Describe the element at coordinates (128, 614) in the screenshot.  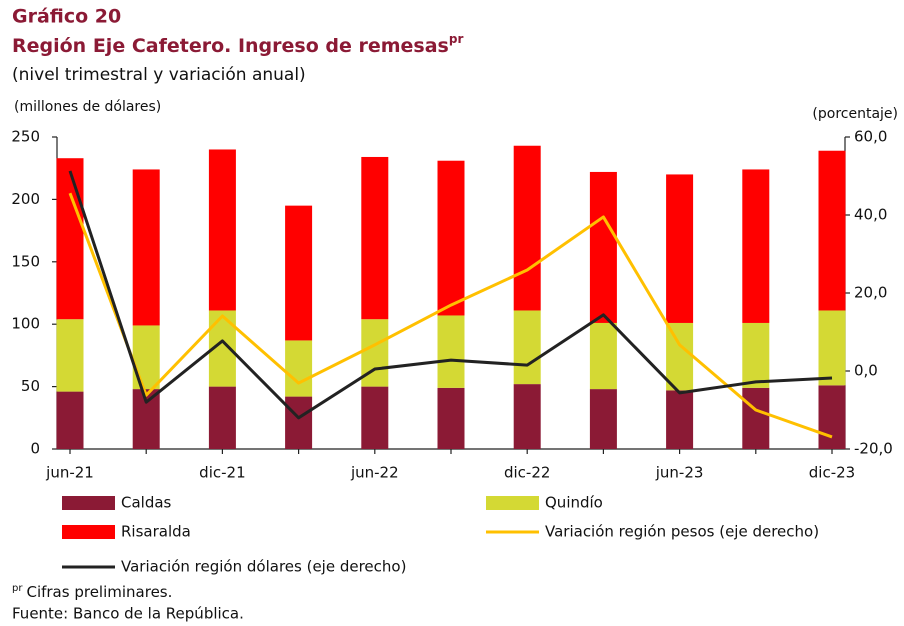
I see `source: Fuente: Banco de la República.` at that location.